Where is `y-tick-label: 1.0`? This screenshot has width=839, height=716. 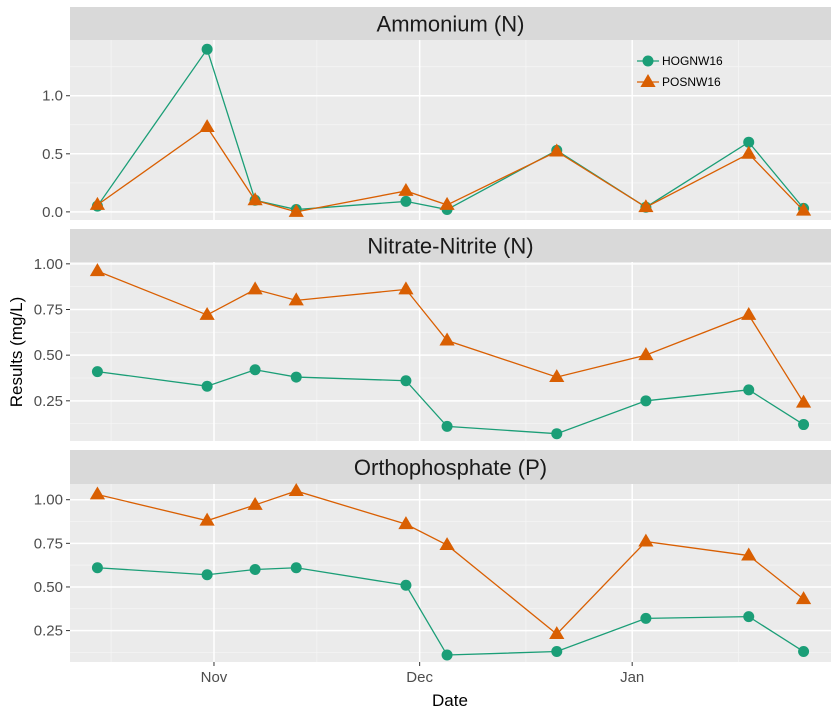
y-tick-label: 1.0 is located at coordinates (52, 96).